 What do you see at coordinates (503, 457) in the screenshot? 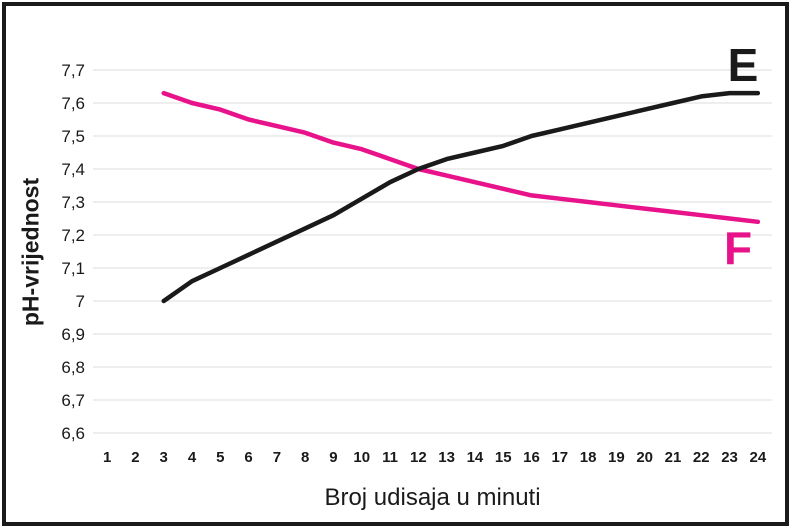
I see `x-tick-label: 15` at bounding box center [503, 457].